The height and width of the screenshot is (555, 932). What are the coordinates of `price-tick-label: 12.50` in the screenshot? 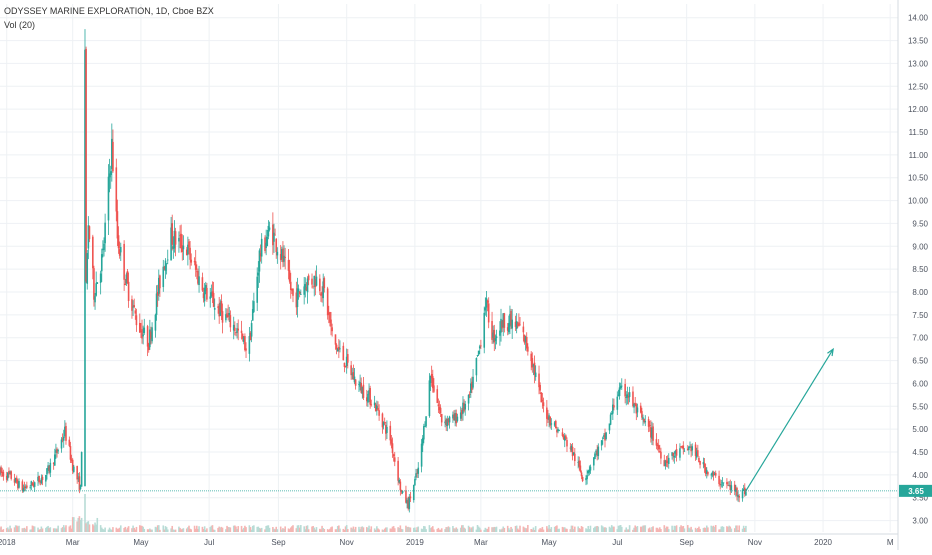 It's located at (918, 86).